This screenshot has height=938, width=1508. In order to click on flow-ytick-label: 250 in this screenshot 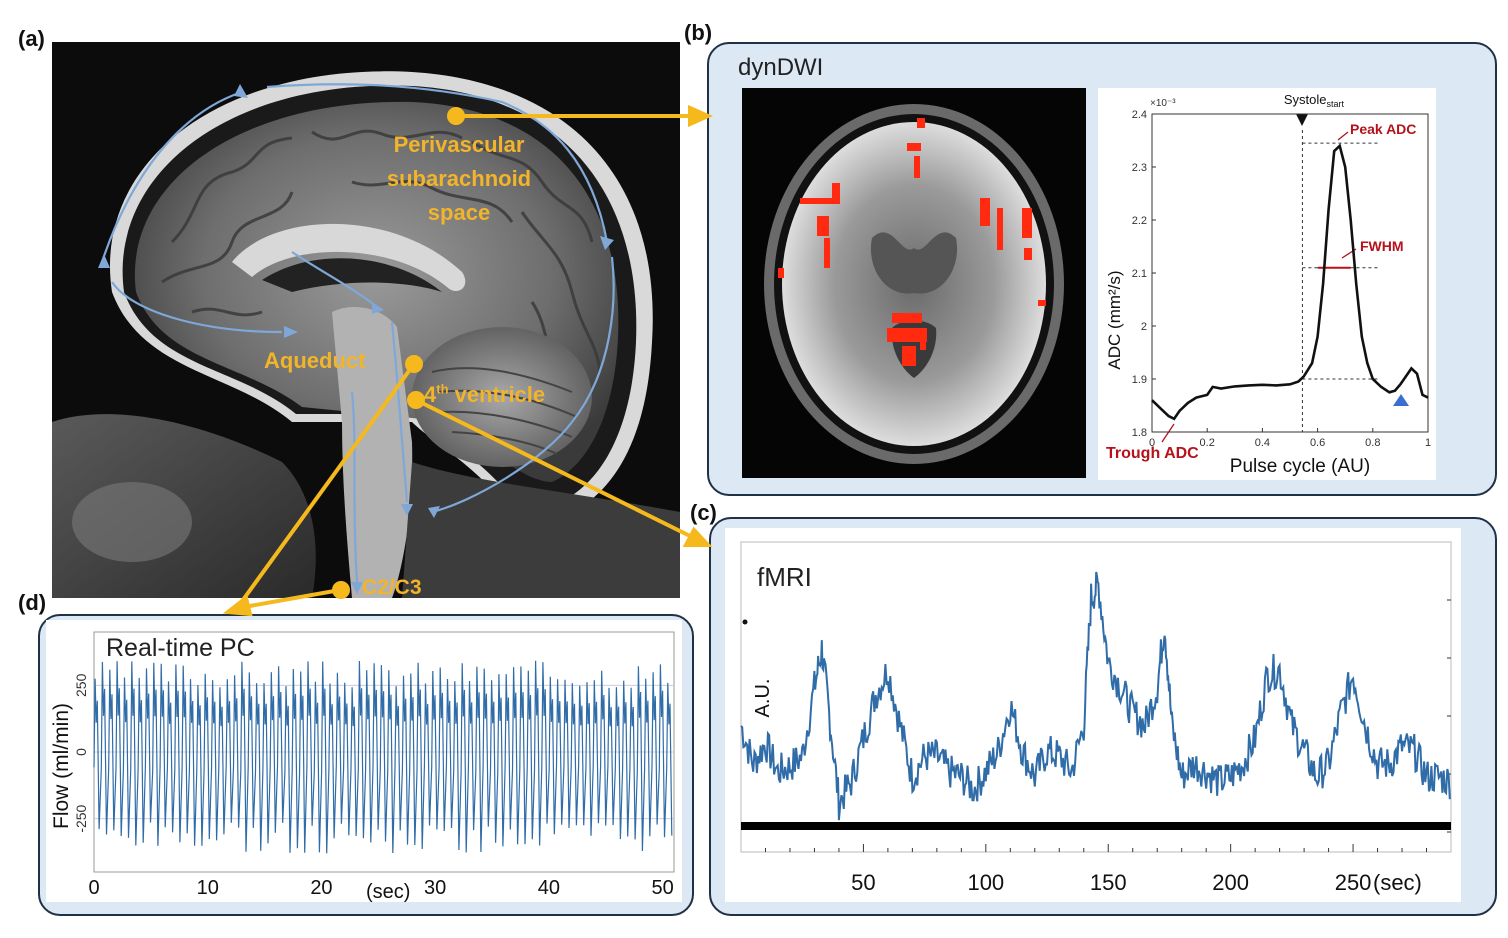, I will do `click(81, 685)`.